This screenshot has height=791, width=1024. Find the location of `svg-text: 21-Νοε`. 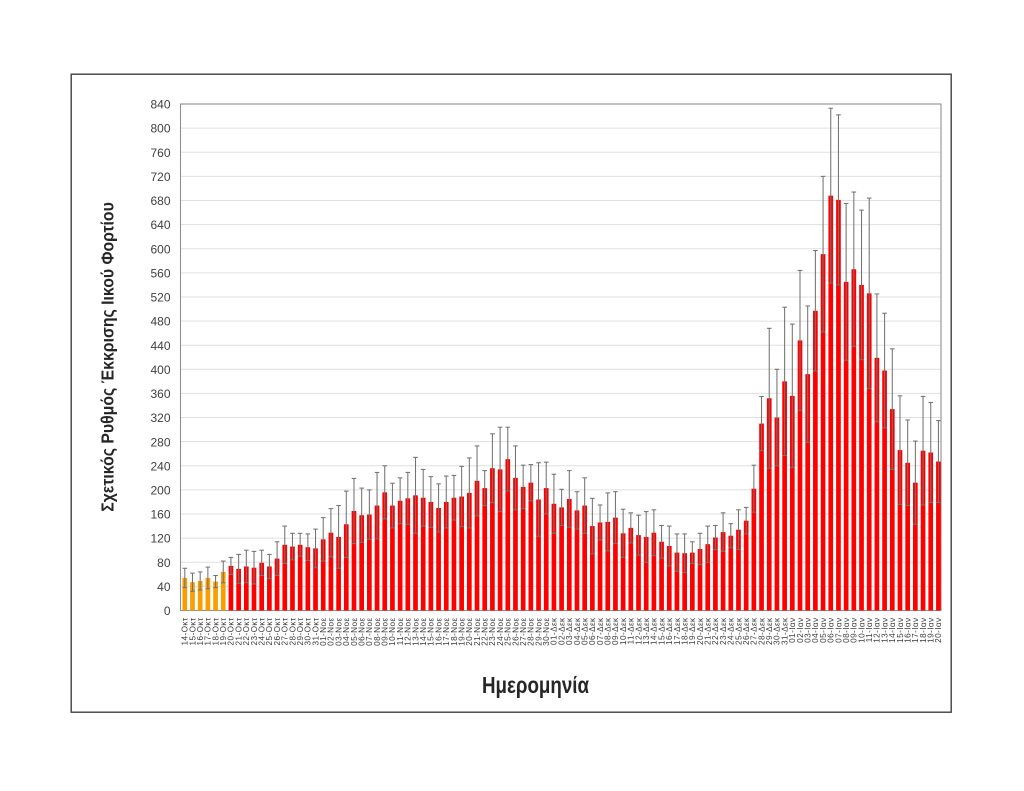

svg-text: 21-Νοε is located at coordinates (477, 632).